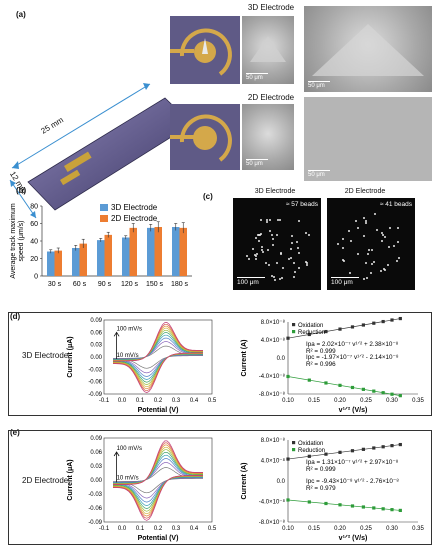  What do you see at coordinates (205, 137) in the screenshot?
I see `photo-2d-electrode` at bounding box center [205, 137].